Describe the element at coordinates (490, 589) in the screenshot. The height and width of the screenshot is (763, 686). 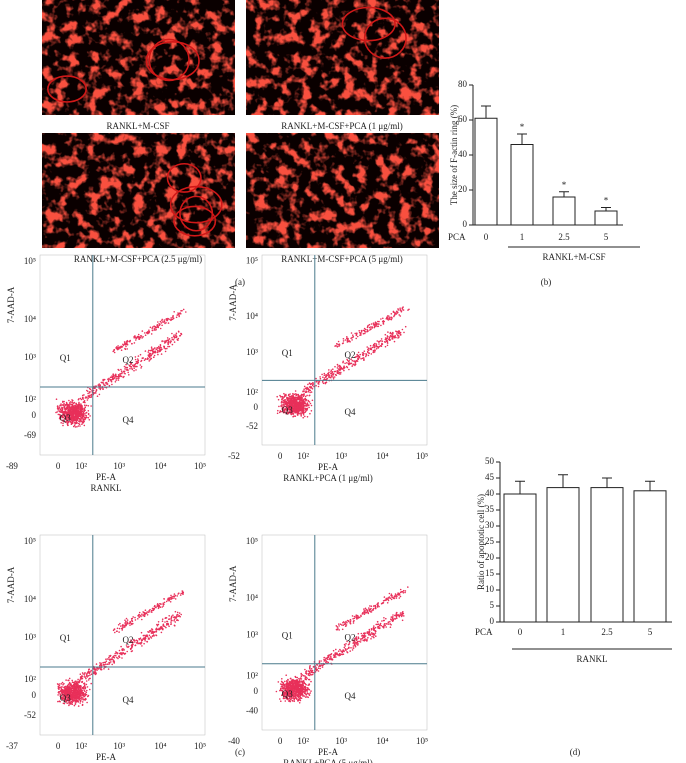
I see `y-tick-label: 10` at that location.